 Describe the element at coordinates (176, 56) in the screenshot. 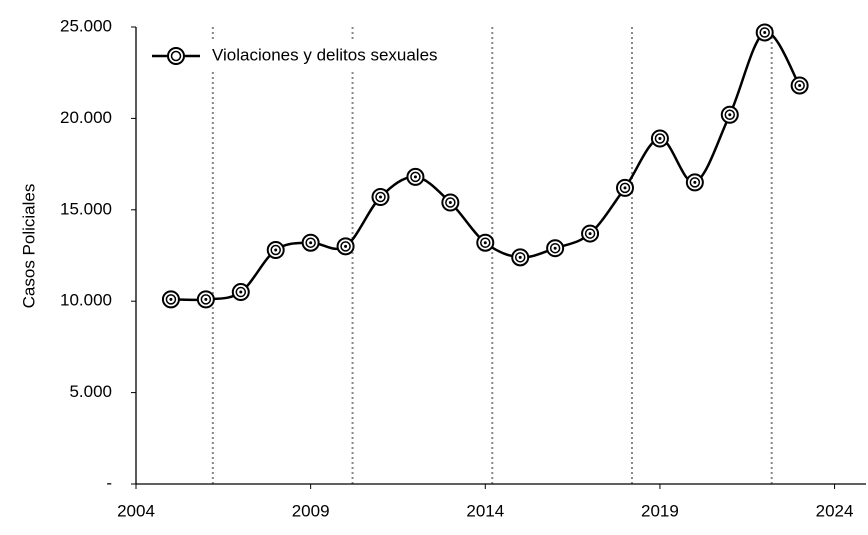

I see `legend-marker-inner` at that location.